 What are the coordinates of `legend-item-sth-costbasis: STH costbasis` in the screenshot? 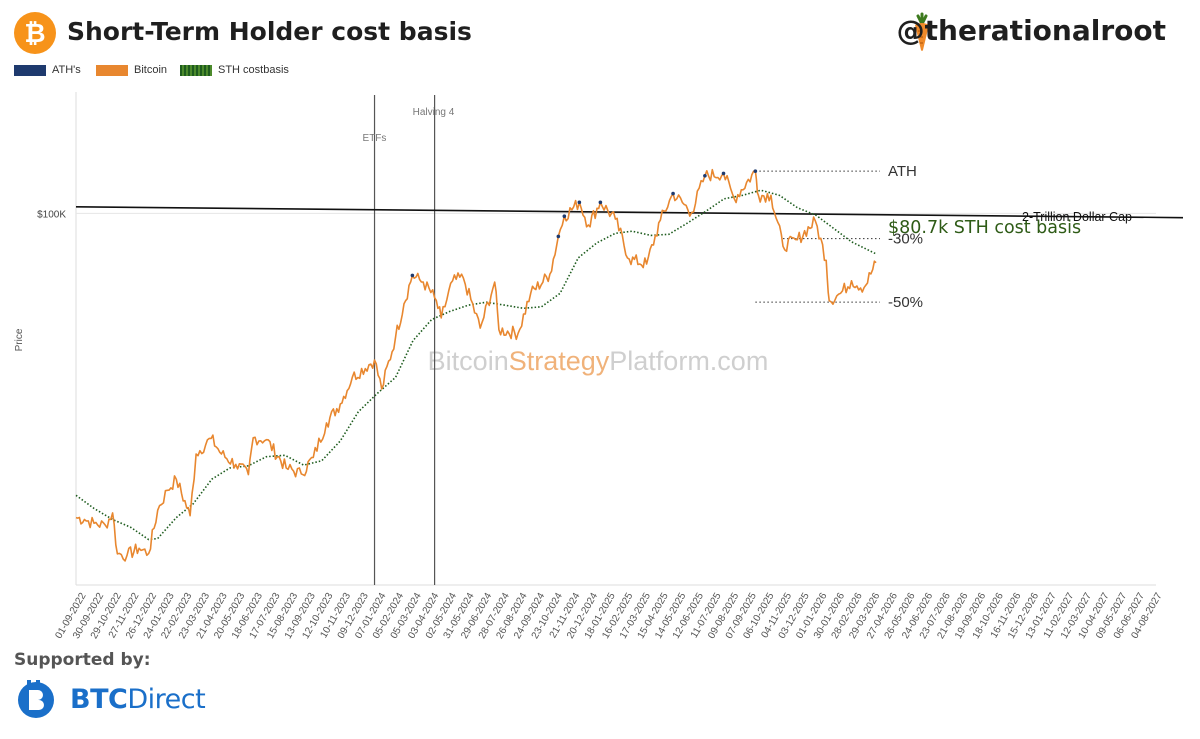 It's located at (234, 70).